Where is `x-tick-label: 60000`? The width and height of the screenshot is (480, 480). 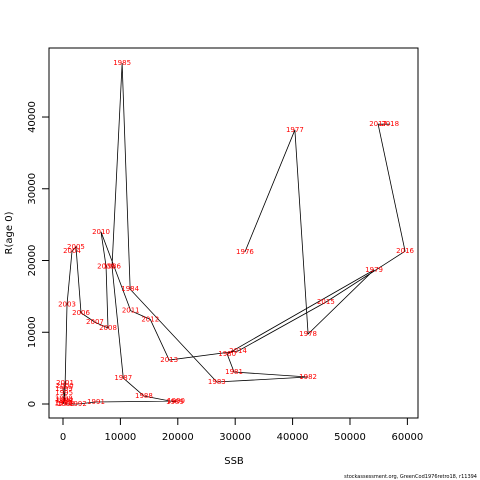
x-tick-label: 60000 is located at coordinates (407, 437).